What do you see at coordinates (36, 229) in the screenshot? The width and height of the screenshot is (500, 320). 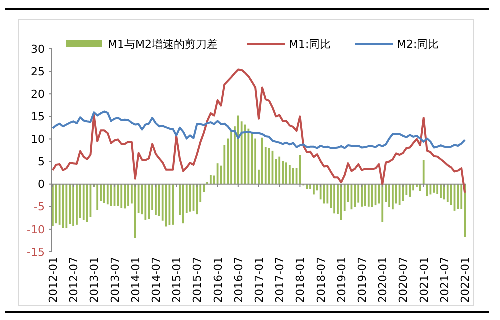 I see `y-tick-label: -10` at bounding box center [36, 229].